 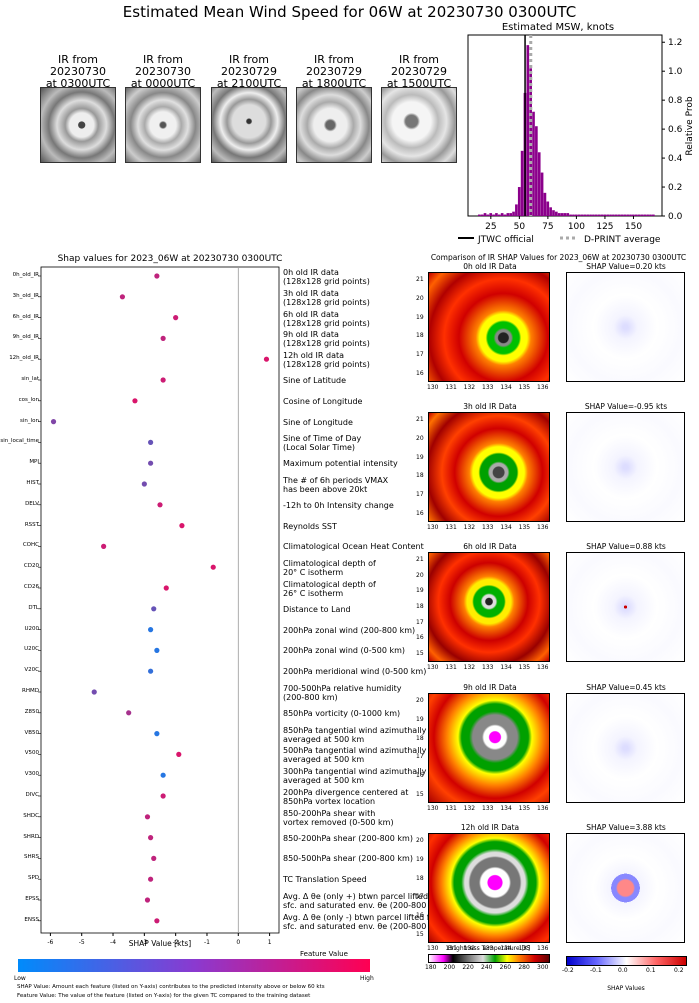 What do you see at coordinates (346, 792) in the screenshot?
I see `feature-description-line: 200hPa divergence centered at` at bounding box center [346, 792].